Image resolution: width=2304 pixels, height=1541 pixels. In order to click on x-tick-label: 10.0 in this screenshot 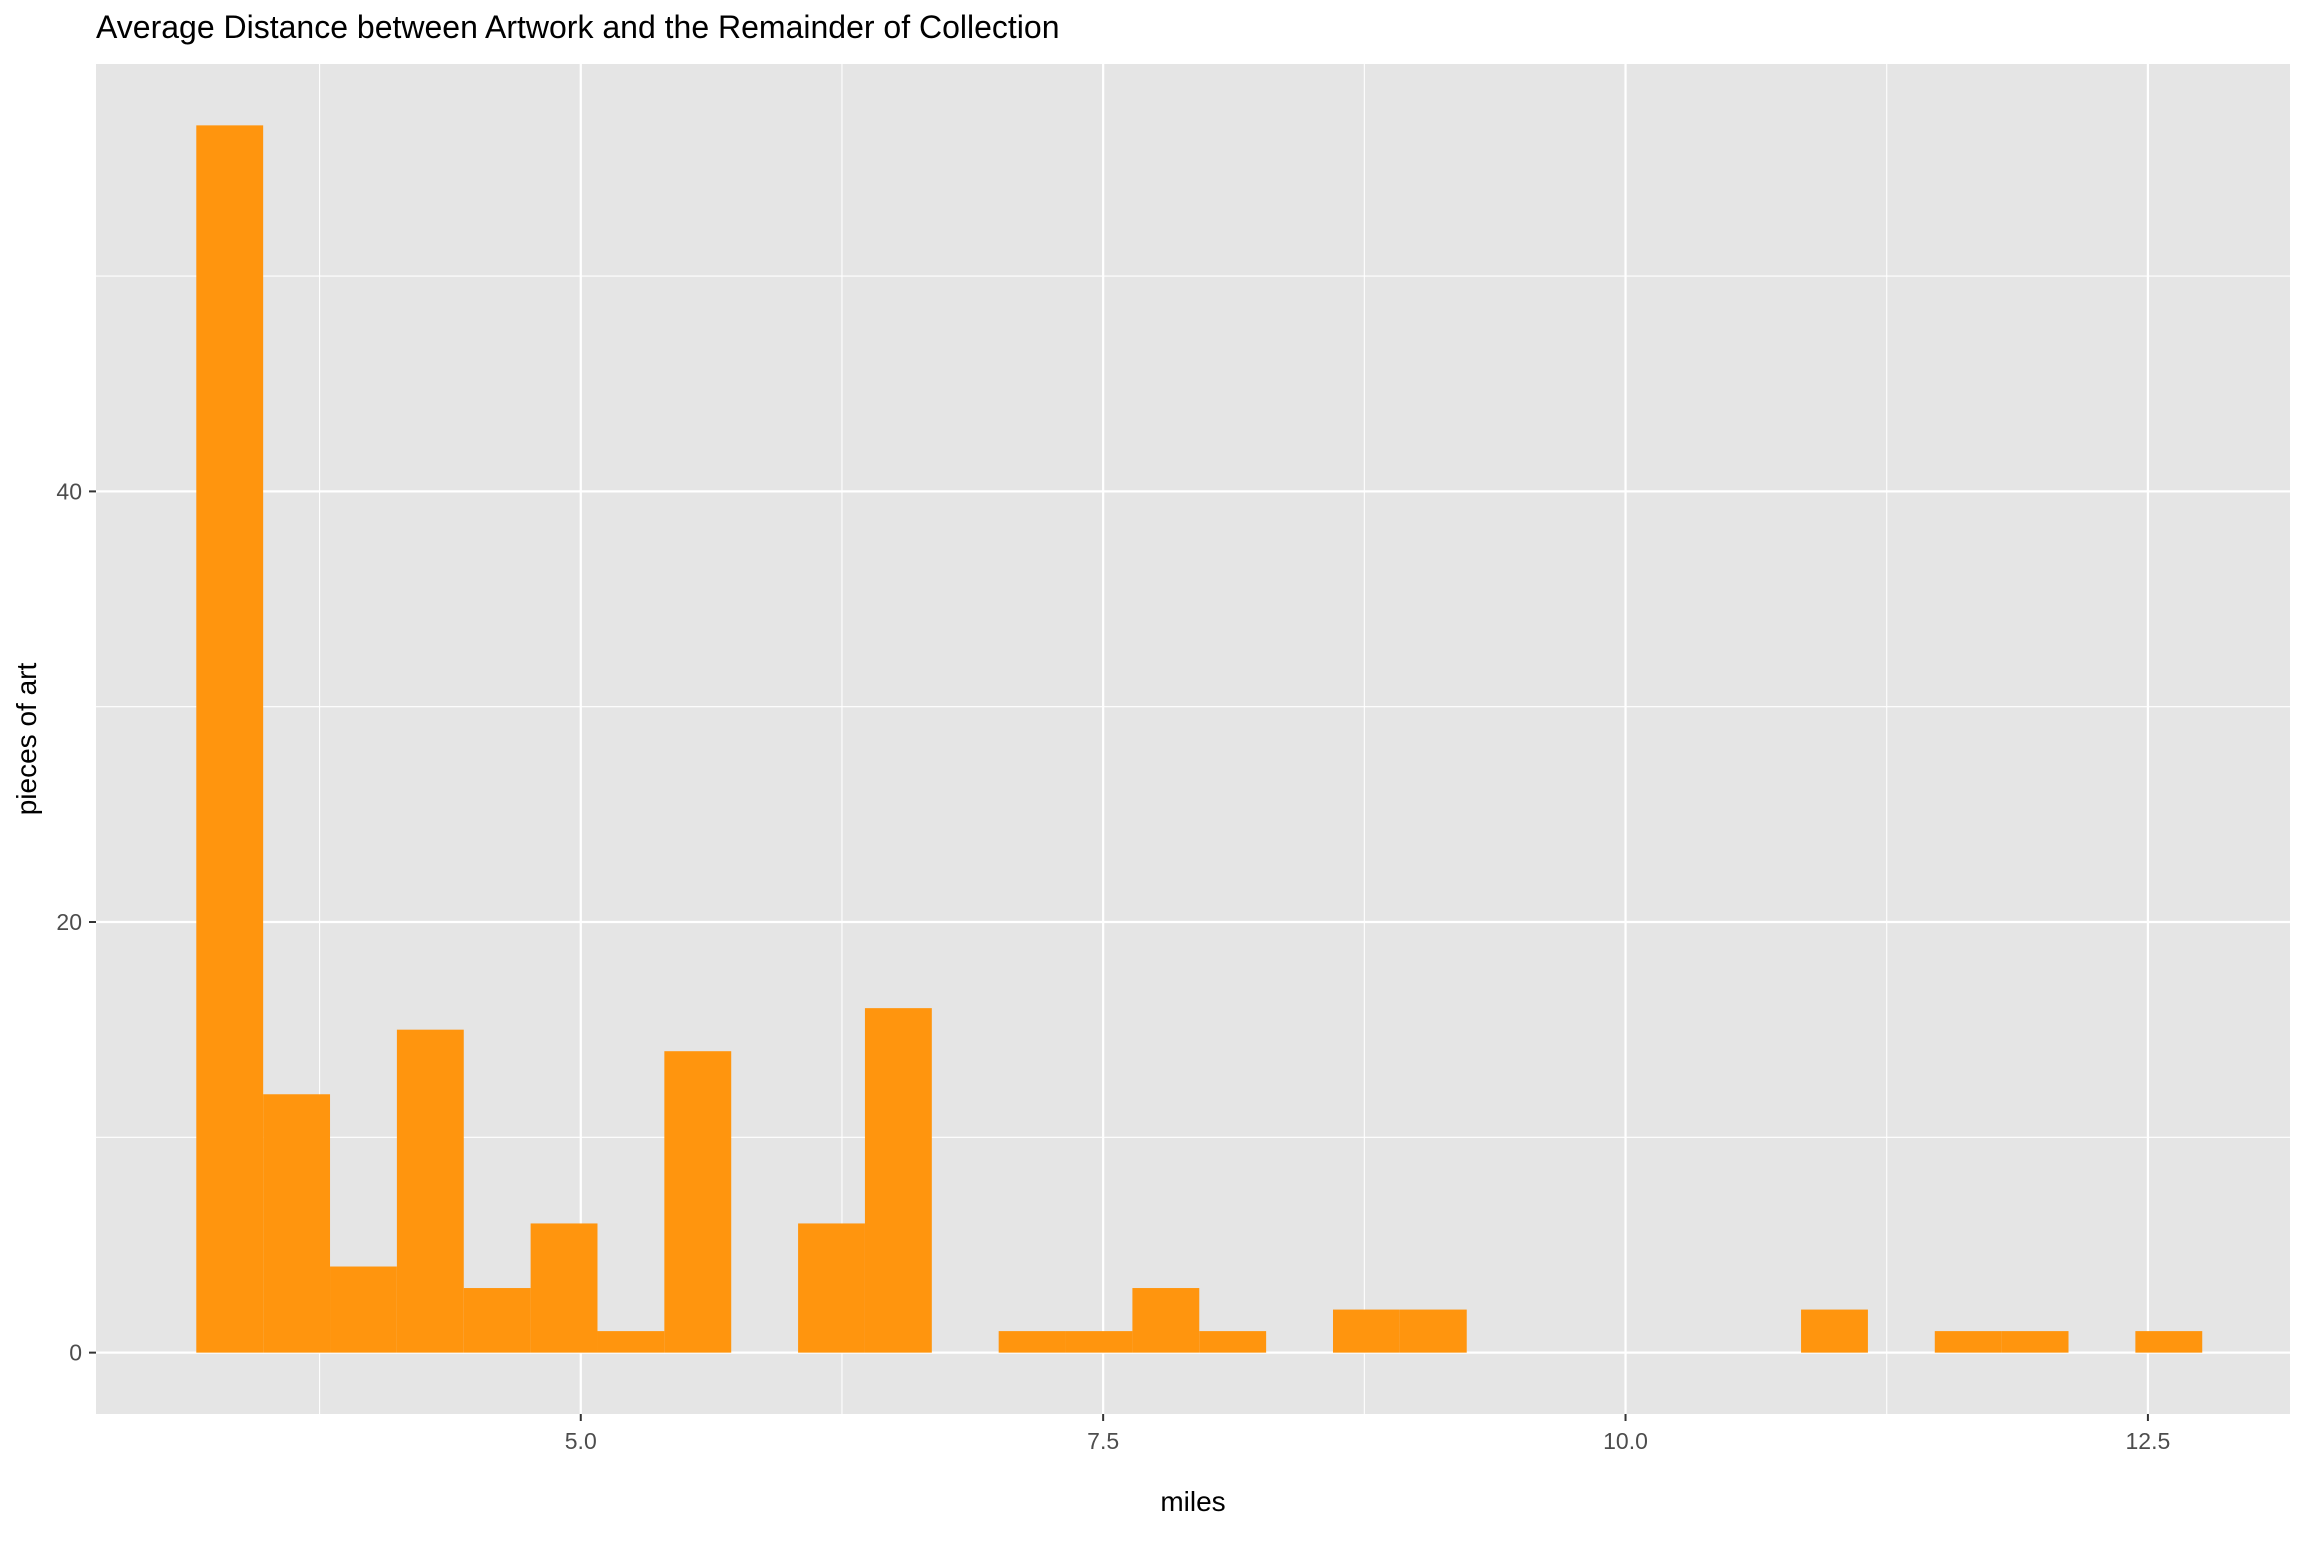, I will do `click(1625, 1441)`.